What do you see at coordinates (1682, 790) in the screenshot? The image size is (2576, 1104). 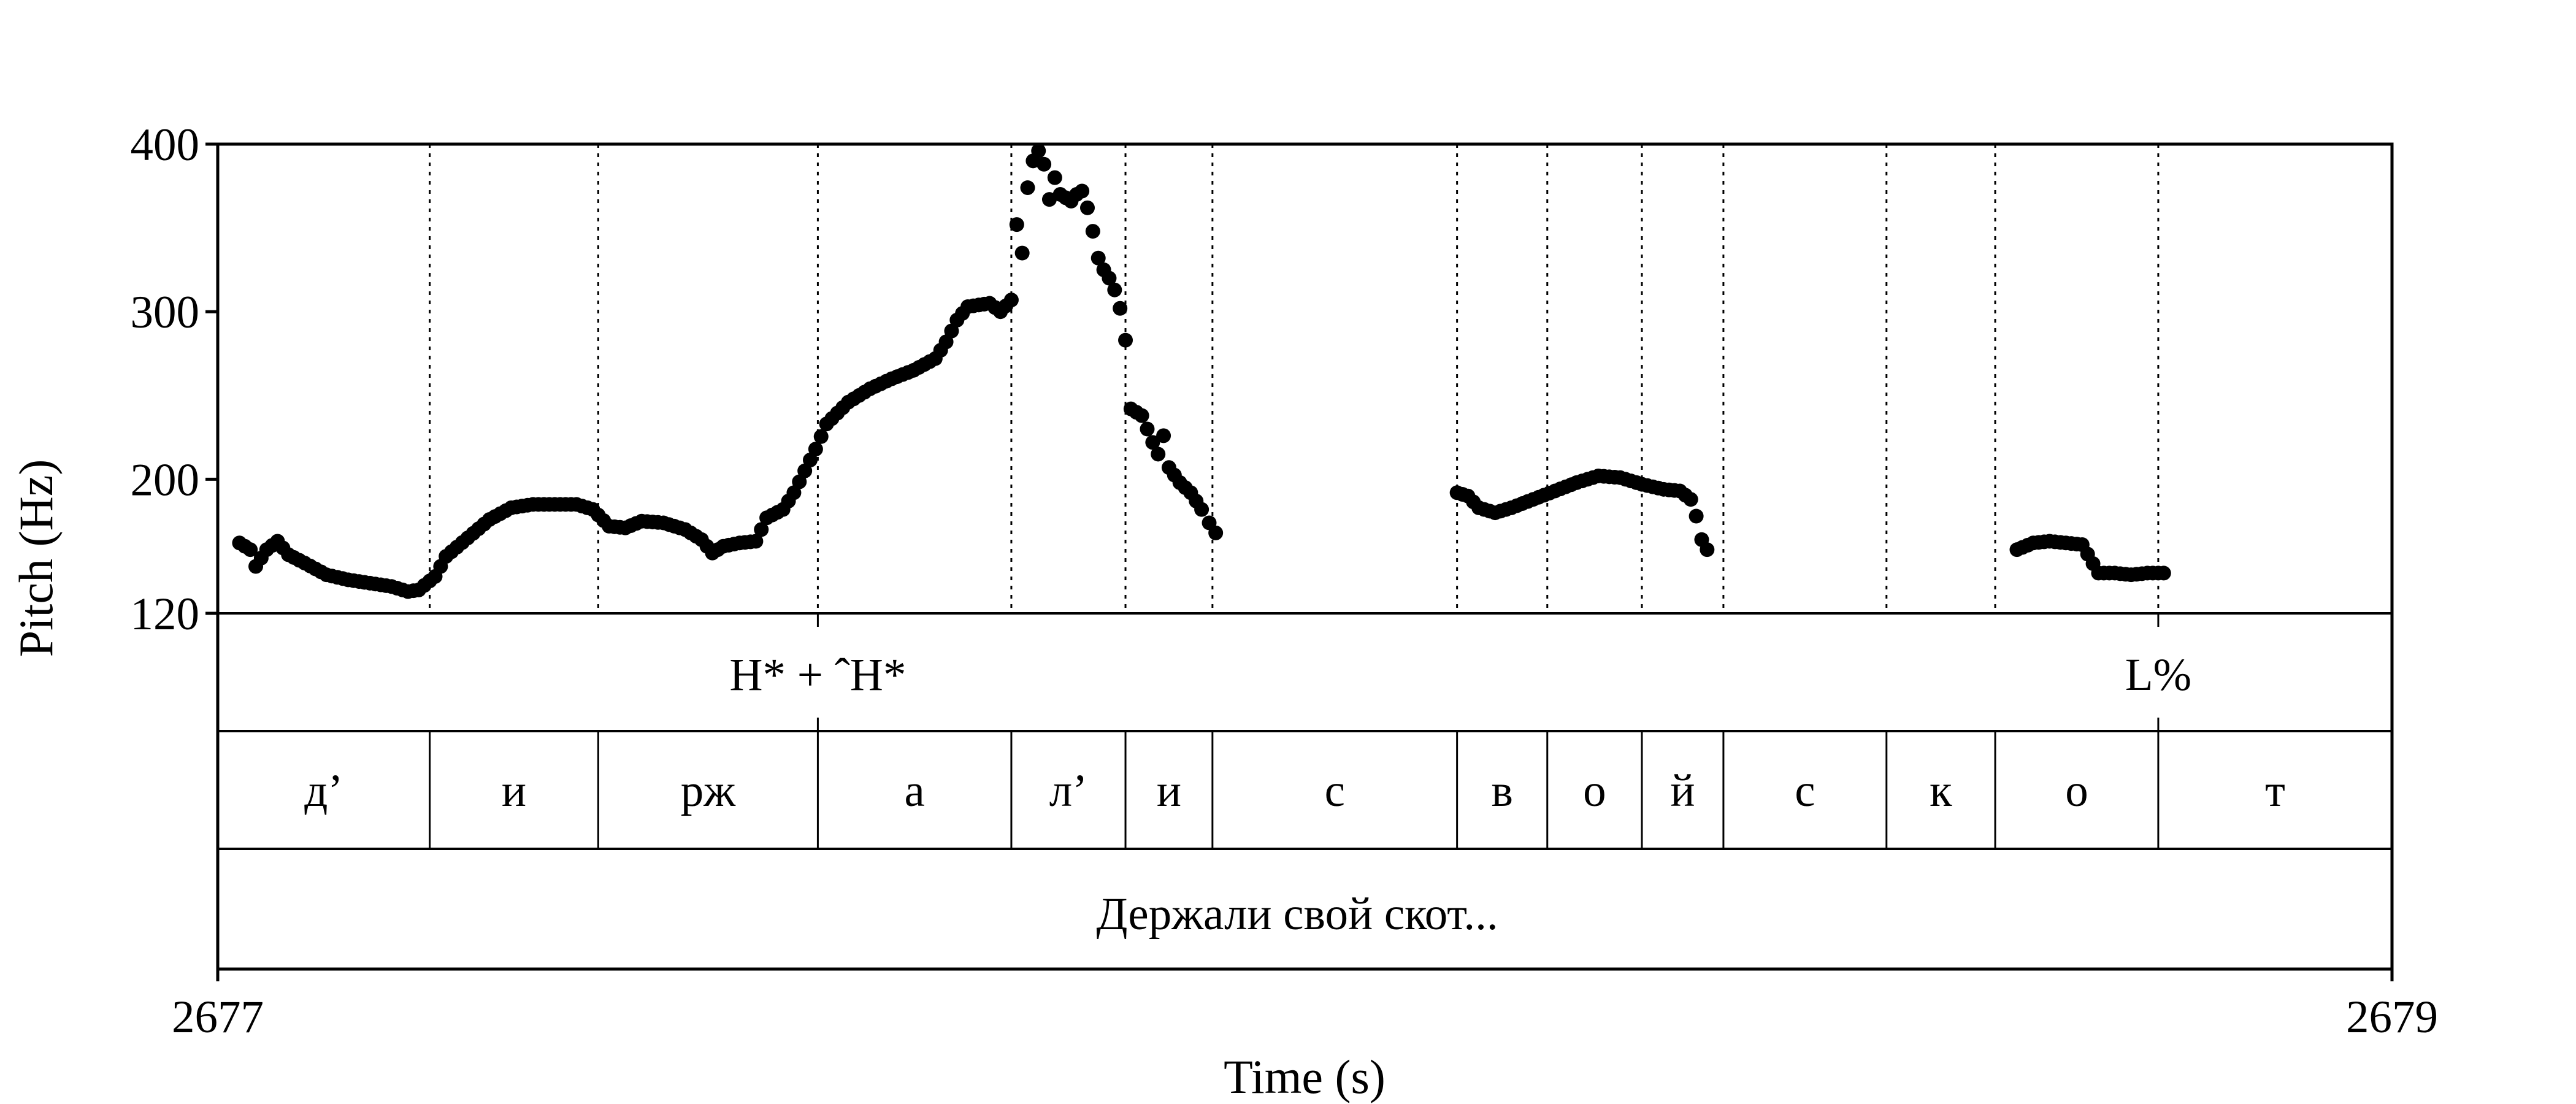 I see `segment-label: й` at bounding box center [1682, 790].